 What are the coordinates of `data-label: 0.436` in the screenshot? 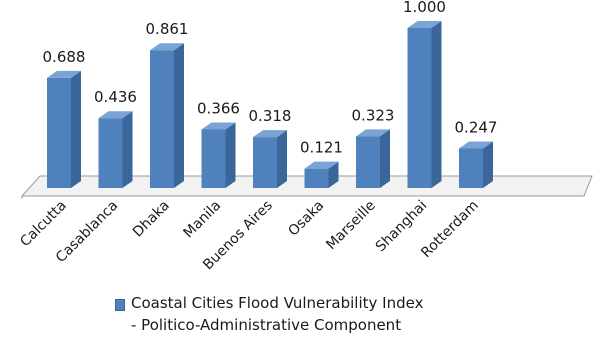 It's located at (115, 97).